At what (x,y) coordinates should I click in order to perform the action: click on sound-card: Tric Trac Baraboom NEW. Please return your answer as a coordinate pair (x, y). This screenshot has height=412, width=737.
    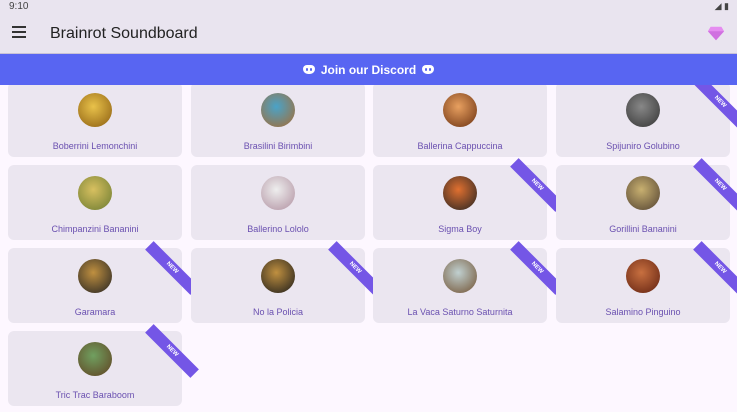
    Looking at the image, I should click on (103, 365).